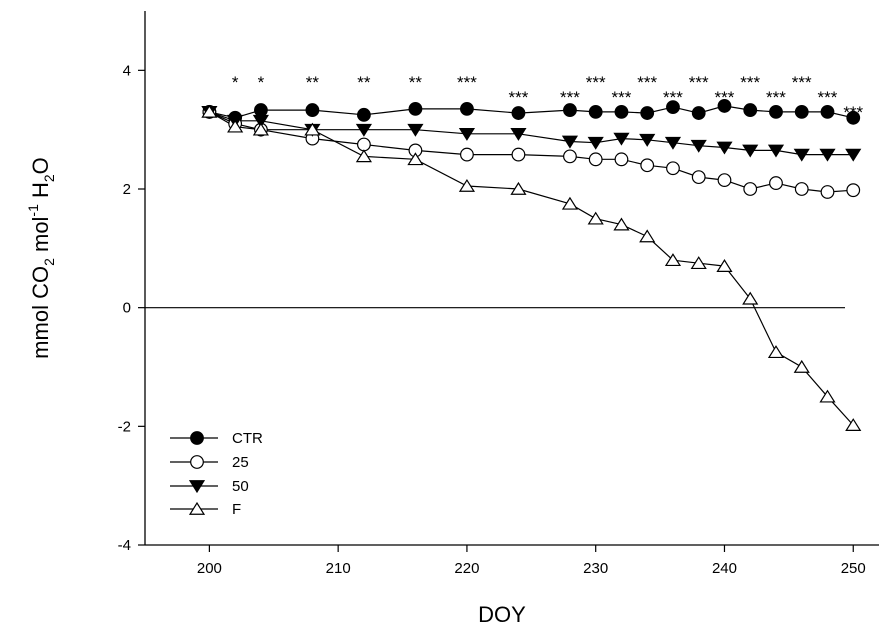  I want to click on y-tick-label: 4, so click(127, 70).